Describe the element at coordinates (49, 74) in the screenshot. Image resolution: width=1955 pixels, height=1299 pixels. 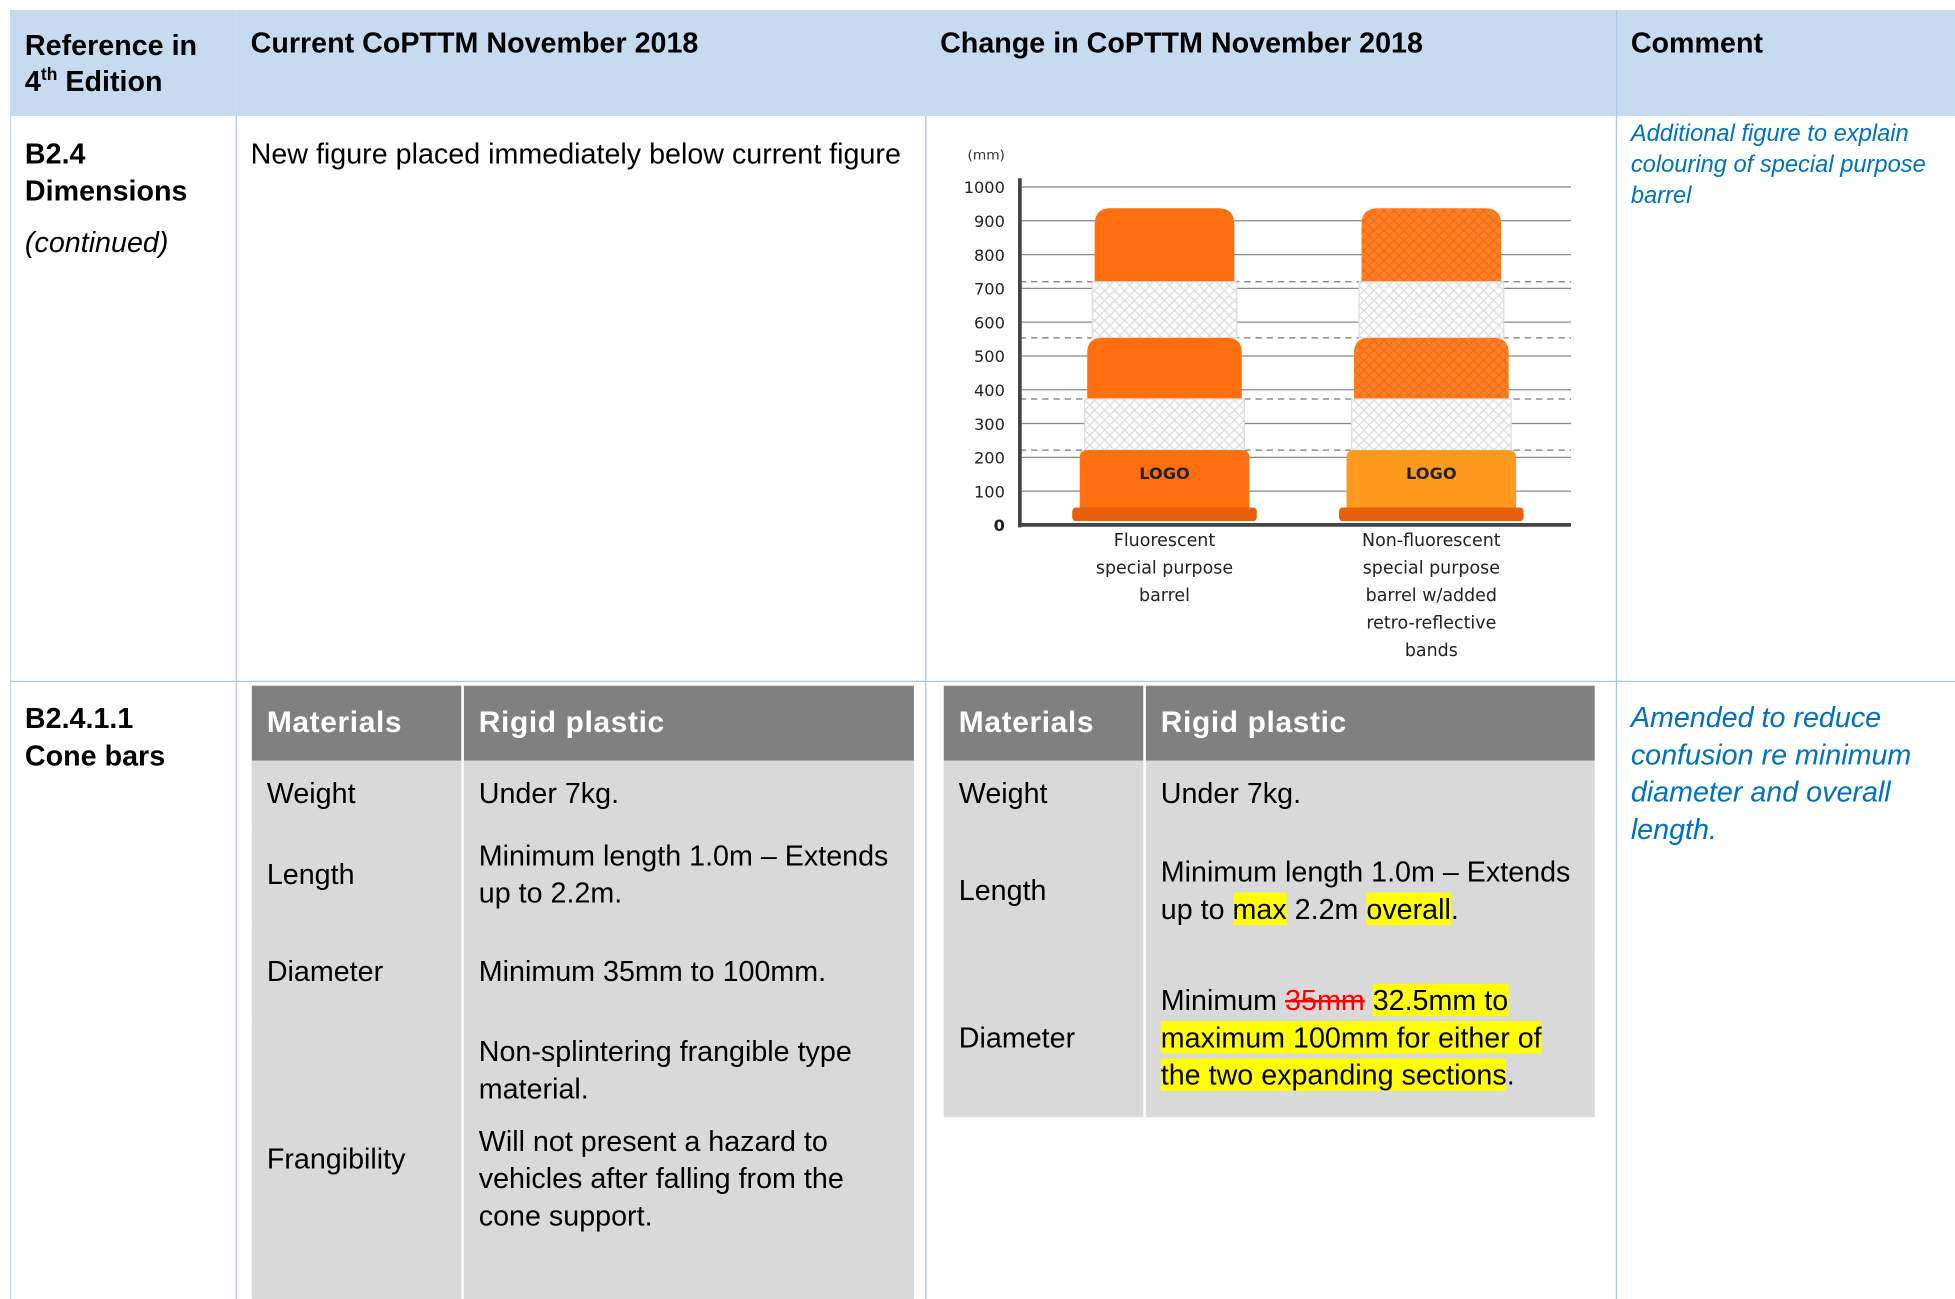
I see `header-text: th` at that location.